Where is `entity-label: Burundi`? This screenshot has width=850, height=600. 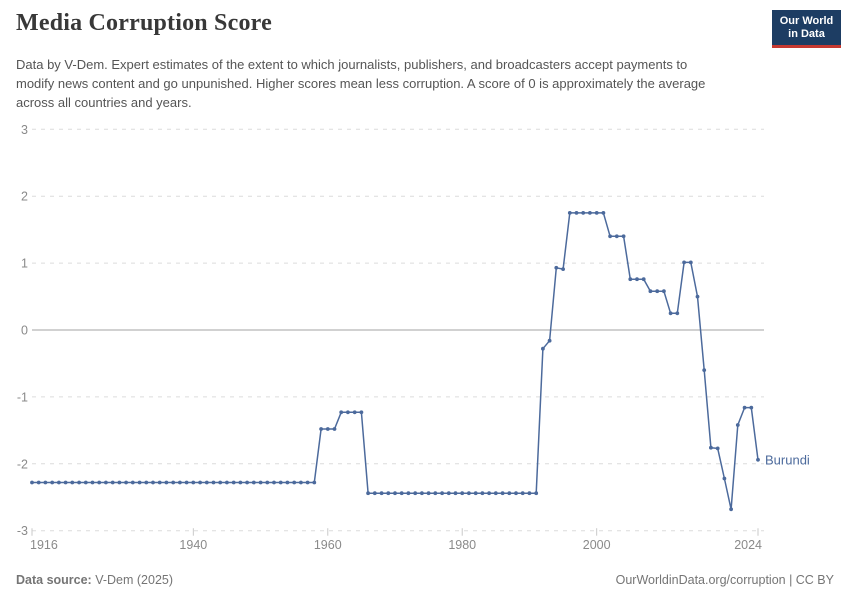
entity-label: Burundi is located at coordinates (787, 459).